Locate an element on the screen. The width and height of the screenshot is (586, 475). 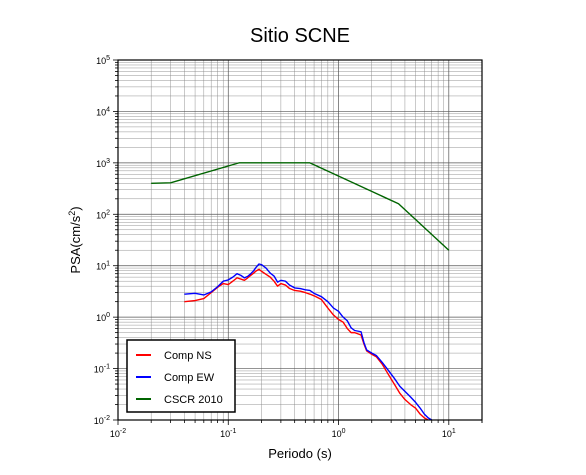
y-tick-label: 10⁻¹ is located at coordinates (102, 369).